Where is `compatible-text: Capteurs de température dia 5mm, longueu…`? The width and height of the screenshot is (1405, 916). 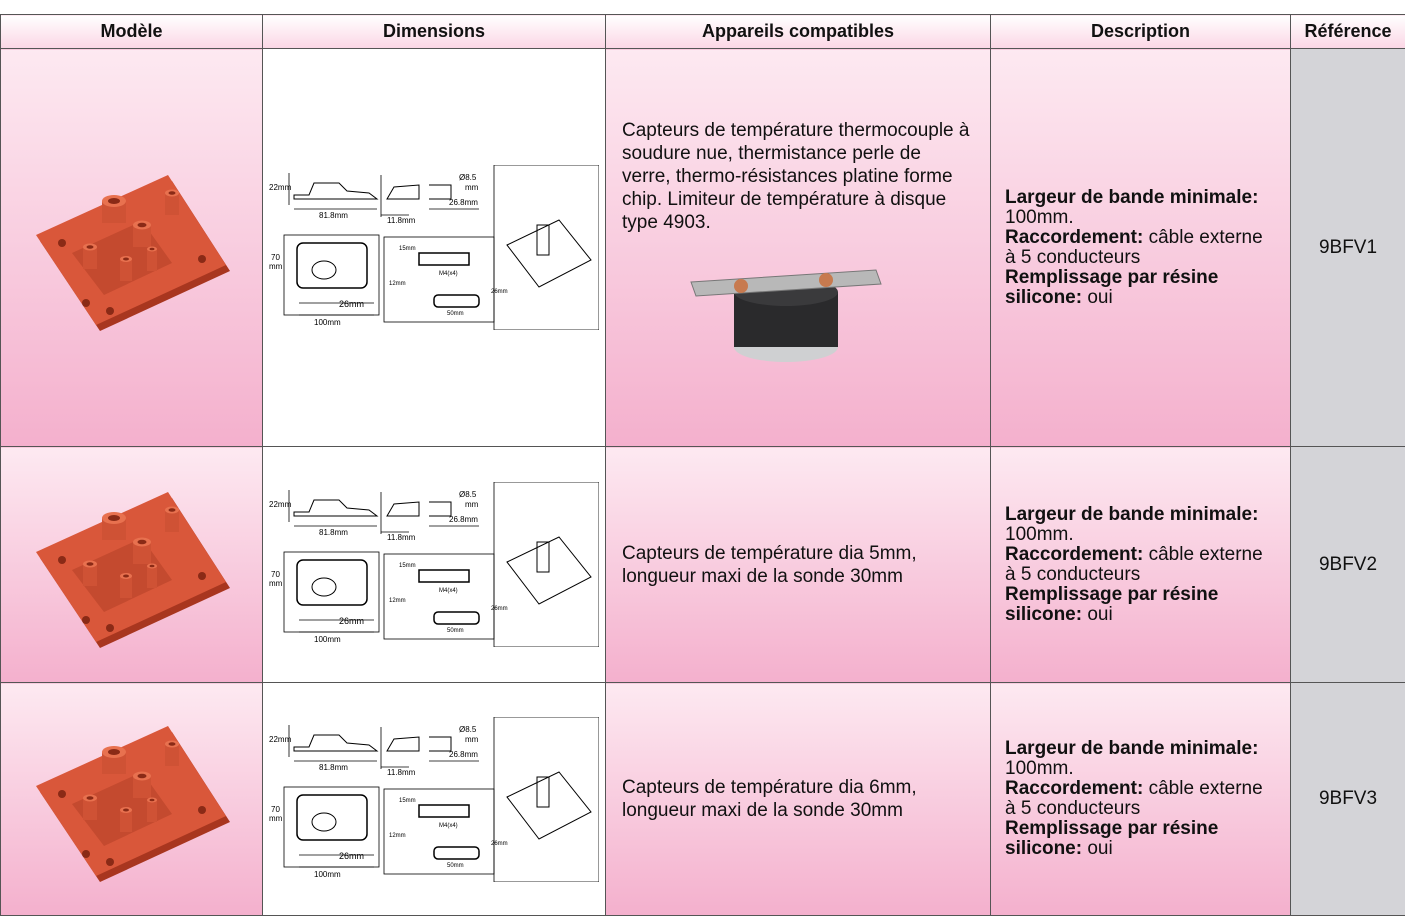
compatible-text: Capteurs de température dia 5mm, longueu… is located at coordinates (798, 565).